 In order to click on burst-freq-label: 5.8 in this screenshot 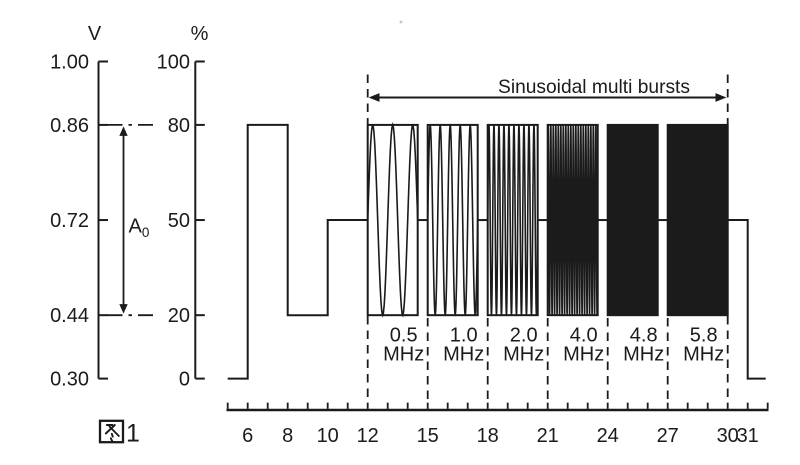, I will do `click(704, 336)`.